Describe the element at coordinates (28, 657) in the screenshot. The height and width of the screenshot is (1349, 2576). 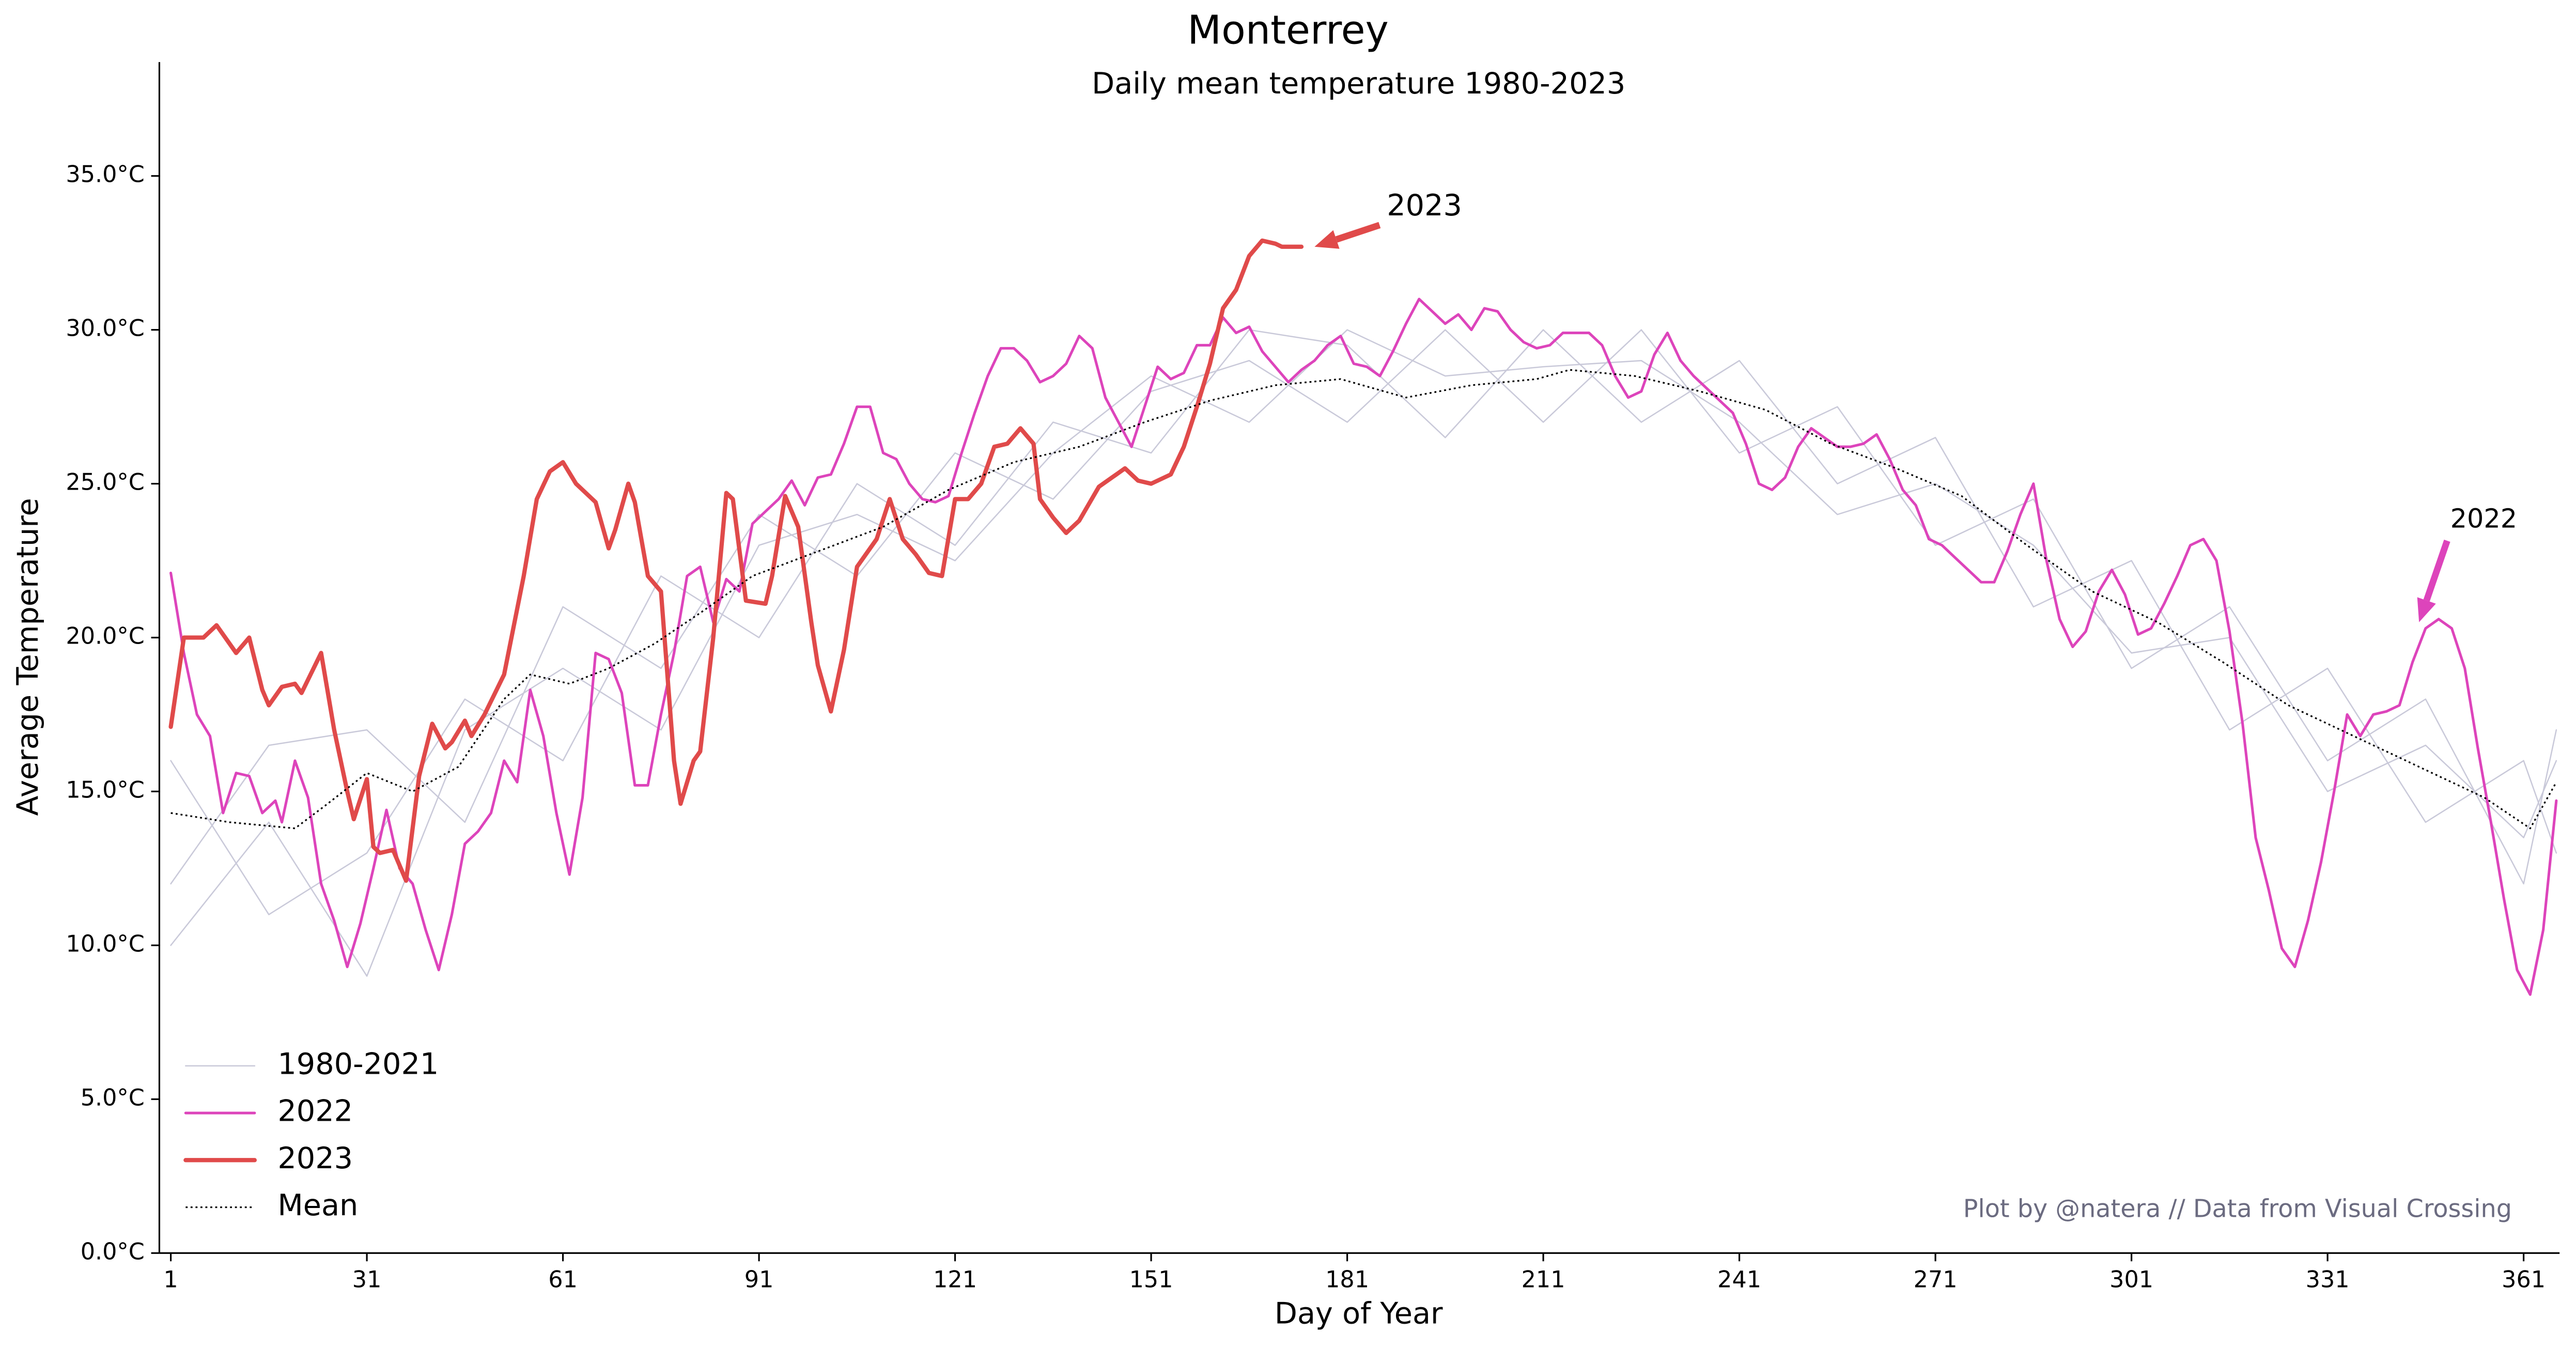
I see `y-axis-label: Average Temperature` at that location.